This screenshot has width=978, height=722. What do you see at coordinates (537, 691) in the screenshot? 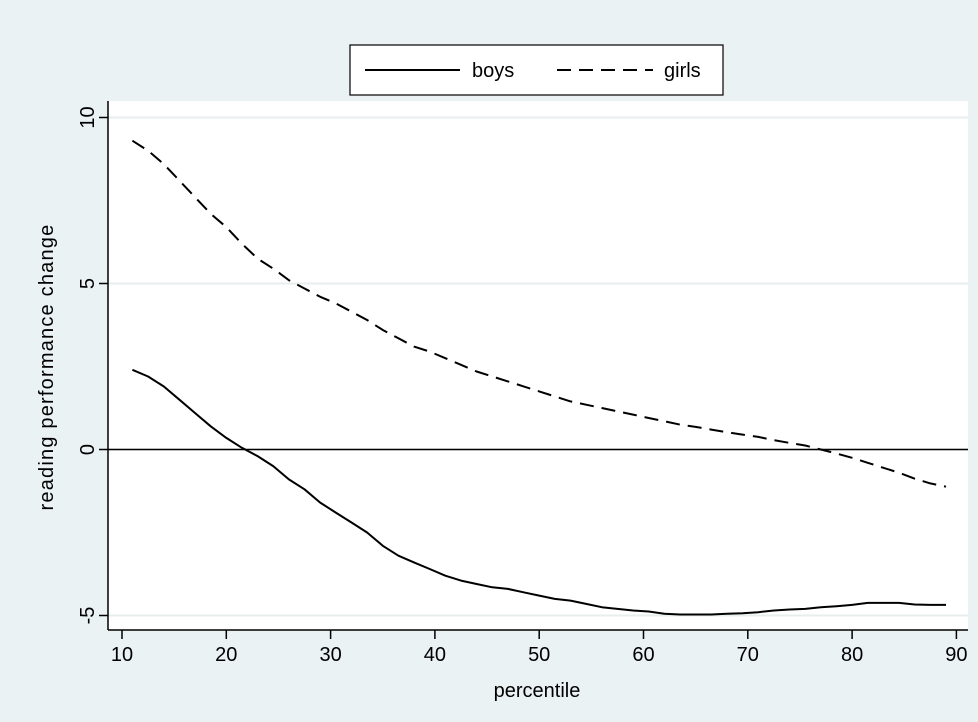
I see `x-axis-label: percentile` at bounding box center [537, 691].